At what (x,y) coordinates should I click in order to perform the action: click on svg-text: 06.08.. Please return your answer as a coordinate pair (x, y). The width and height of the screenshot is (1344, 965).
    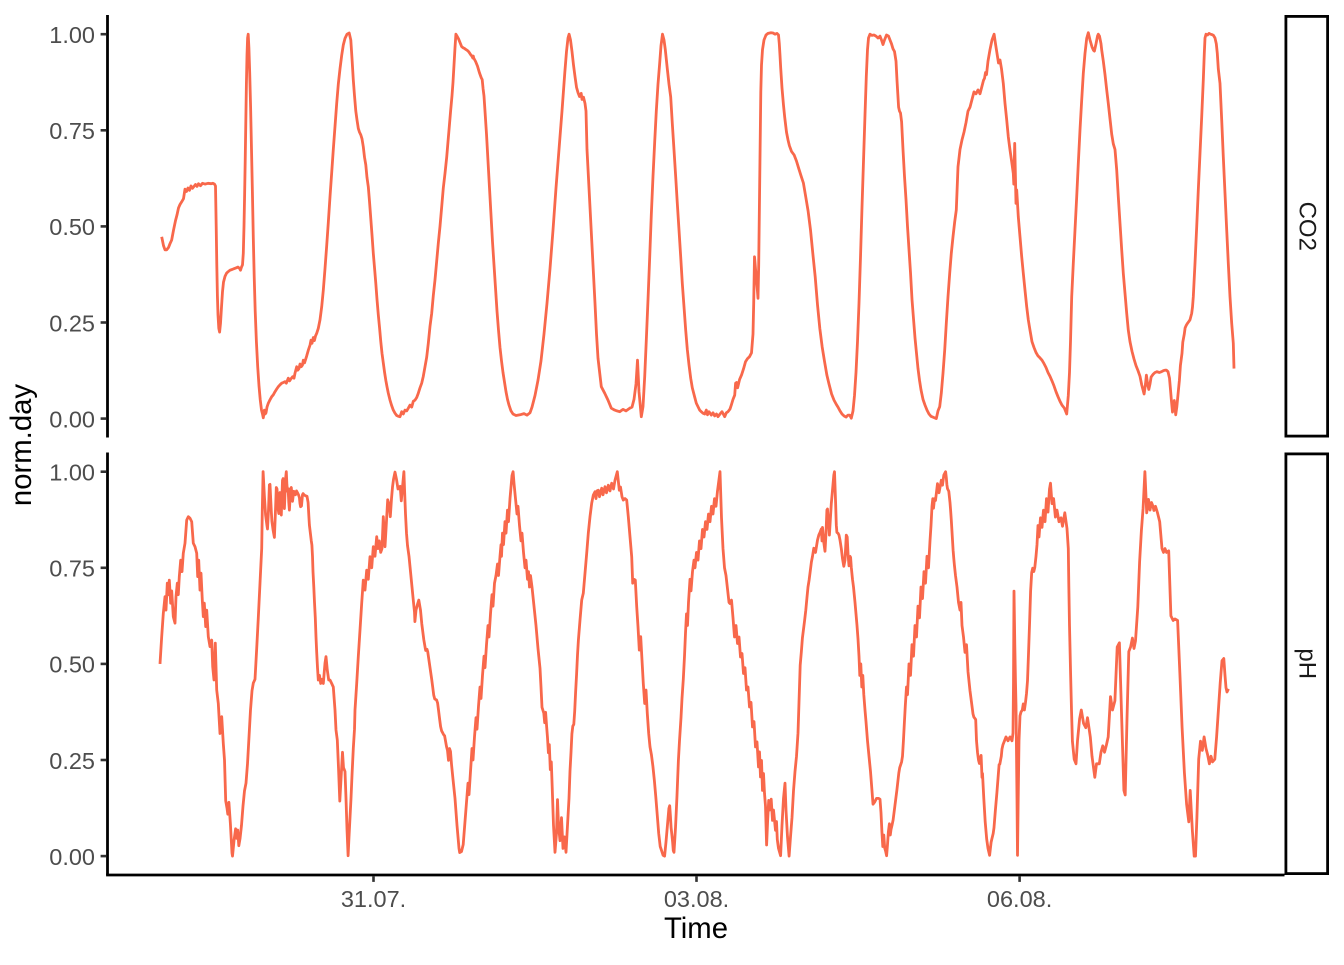
    Looking at the image, I should click on (1019, 899).